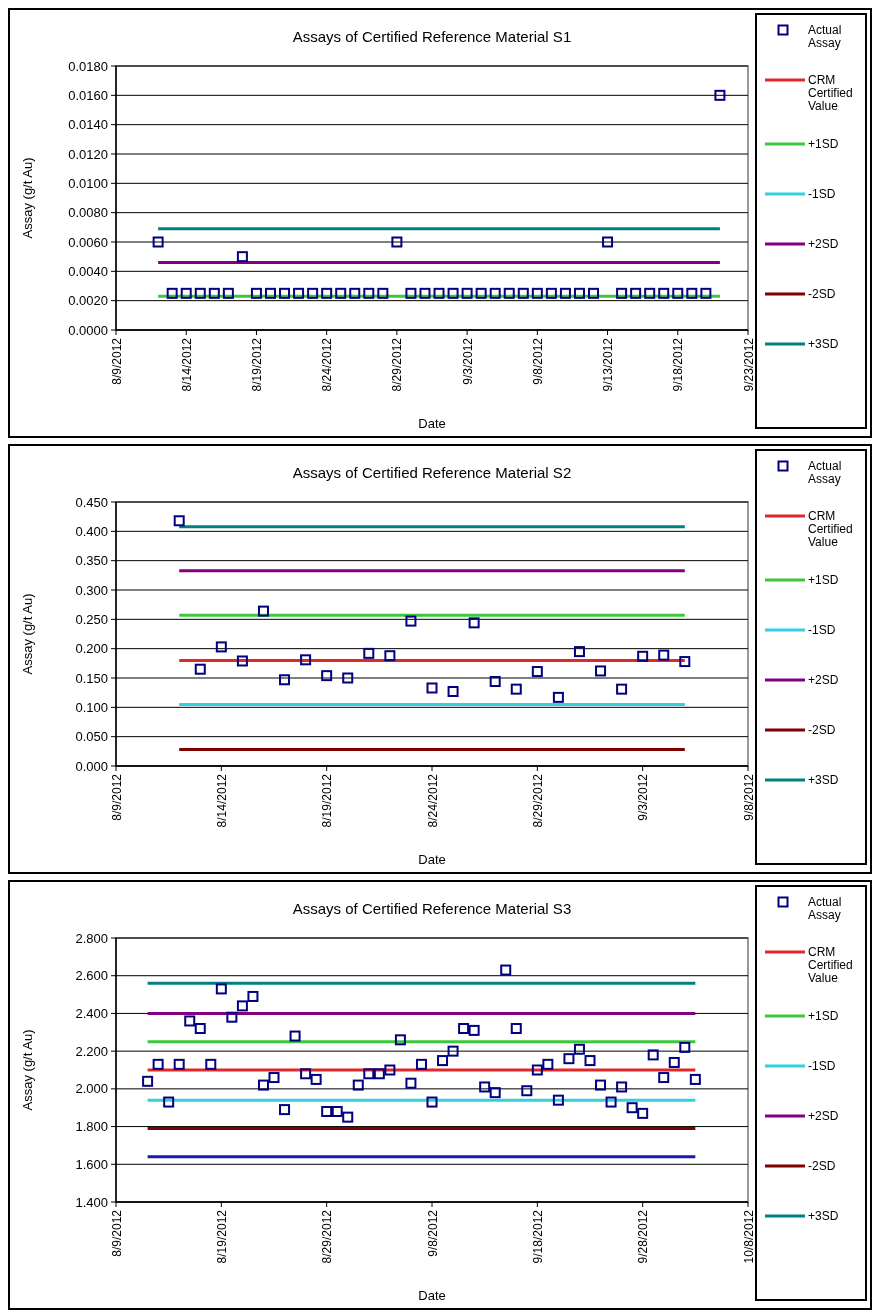 The width and height of the screenshot is (880, 1312). Describe the element at coordinates (91, 561) in the screenshot. I see `y-tick-label: 0.350` at that location.